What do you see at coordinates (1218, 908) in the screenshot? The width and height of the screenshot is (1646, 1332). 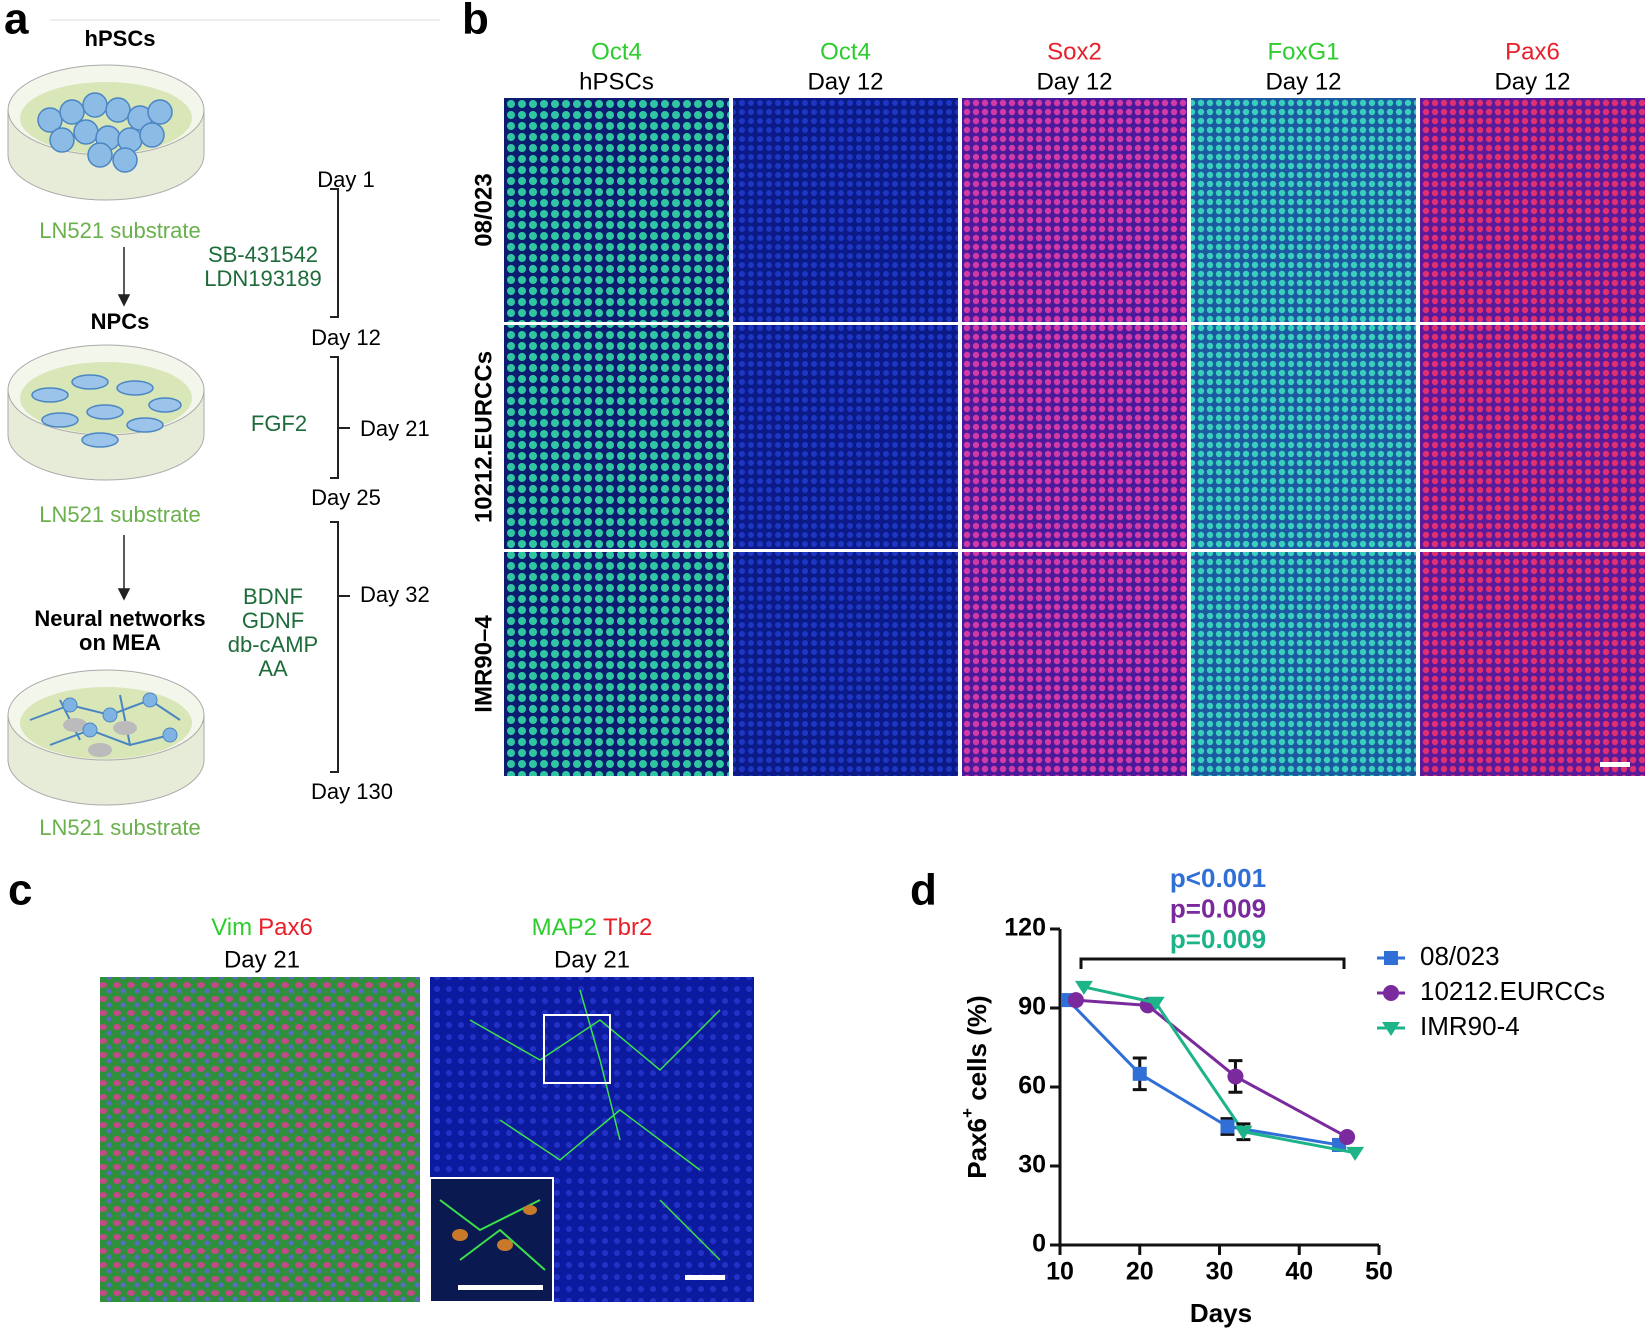 I see `p-value: p=0.009` at bounding box center [1218, 908].